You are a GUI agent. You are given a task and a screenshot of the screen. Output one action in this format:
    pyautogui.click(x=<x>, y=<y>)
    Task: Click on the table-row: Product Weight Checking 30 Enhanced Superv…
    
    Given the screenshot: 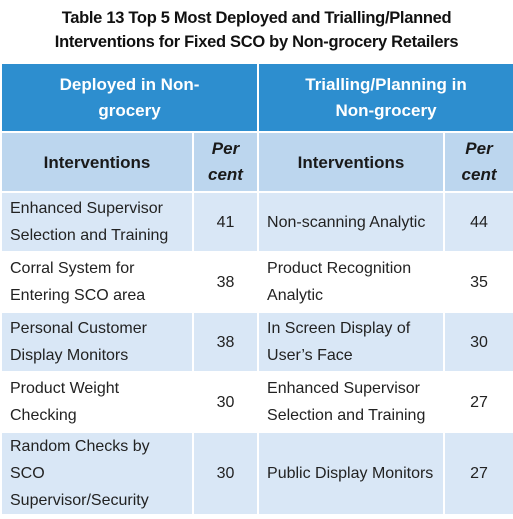 What is the action you would take?
    pyautogui.click(x=256, y=402)
    